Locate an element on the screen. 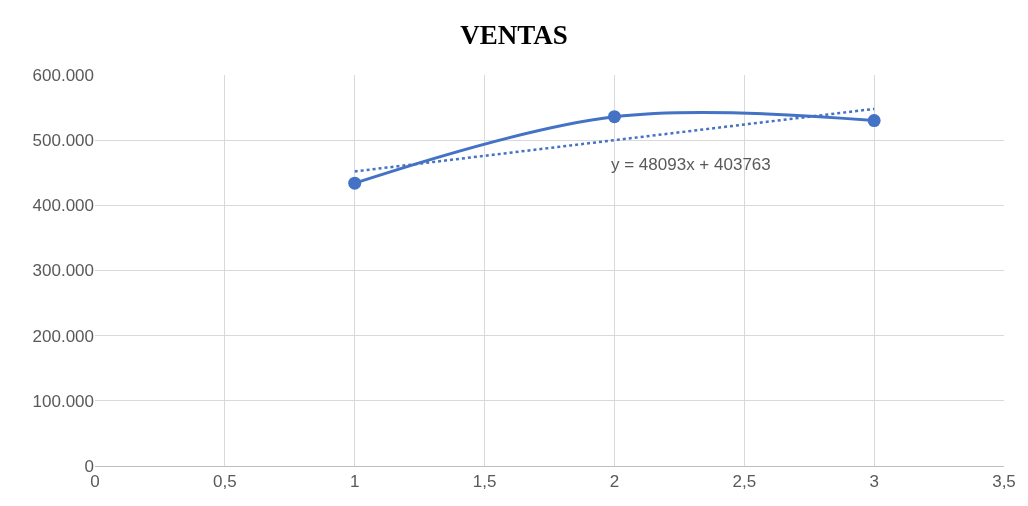 The height and width of the screenshot is (506, 1028). y-tick-label: 100.000 is located at coordinates (63, 401).